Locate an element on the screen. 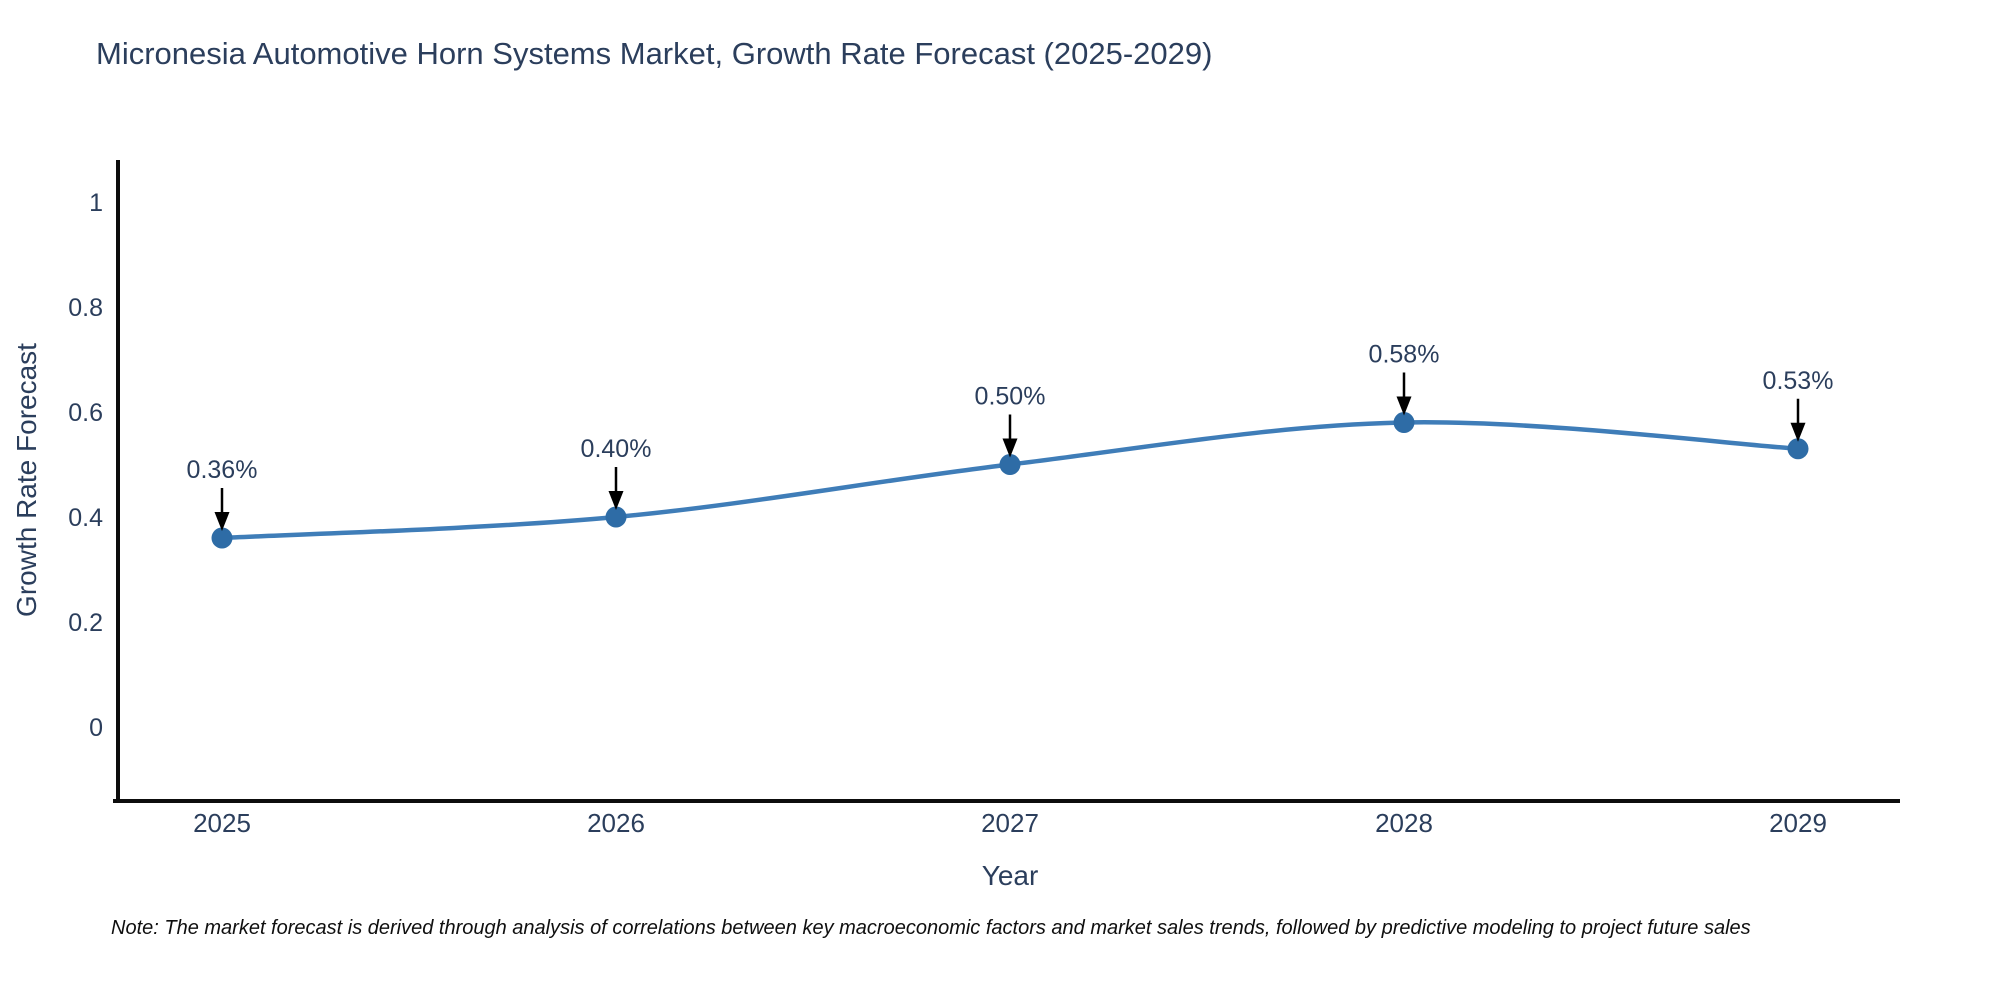  y-tick-label: 1 is located at coordinates (96, 203).